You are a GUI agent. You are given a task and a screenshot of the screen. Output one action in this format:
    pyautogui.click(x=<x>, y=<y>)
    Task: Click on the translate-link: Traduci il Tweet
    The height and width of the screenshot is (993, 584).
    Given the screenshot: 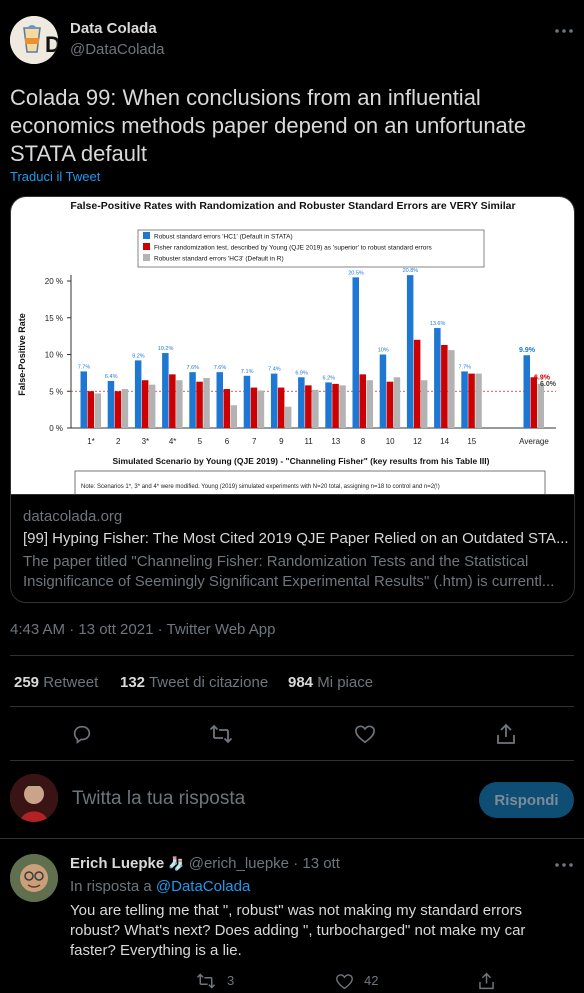 What is the action you would take?
    pyautogui.click(x=55, y=176)
    